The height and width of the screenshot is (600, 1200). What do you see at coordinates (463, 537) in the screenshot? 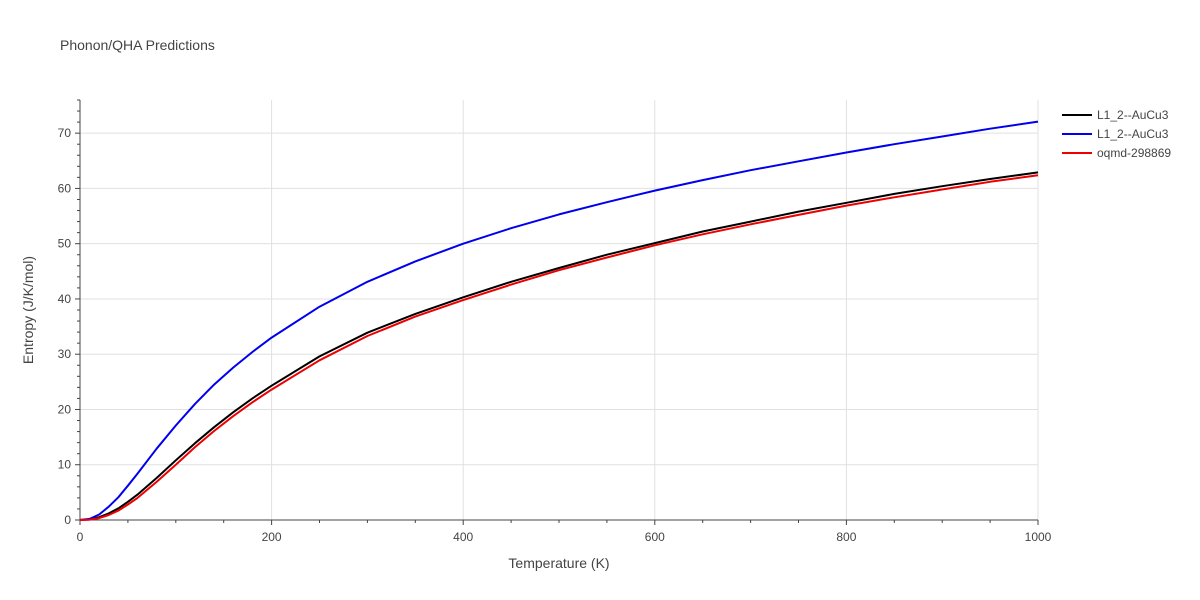
I see `x-tick-label: 400` at bounding box center [463, 537].